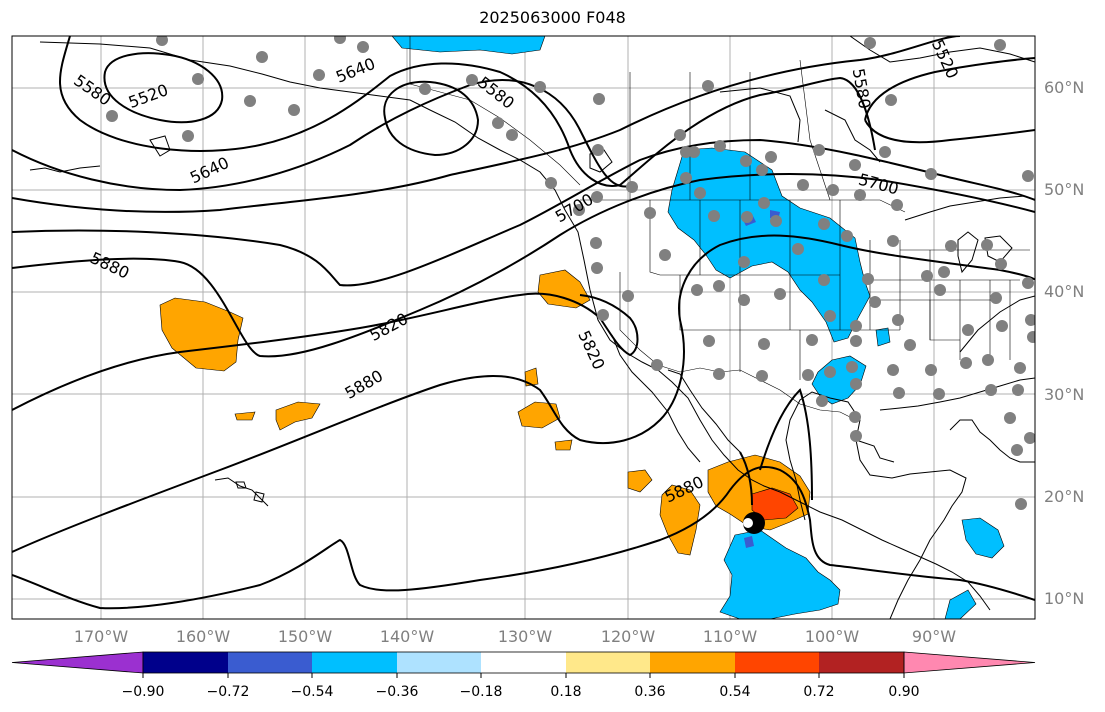 This screenshot has height=712, width=1105. I want to click on lon-tick-label: 160°W, so click(203, 636).